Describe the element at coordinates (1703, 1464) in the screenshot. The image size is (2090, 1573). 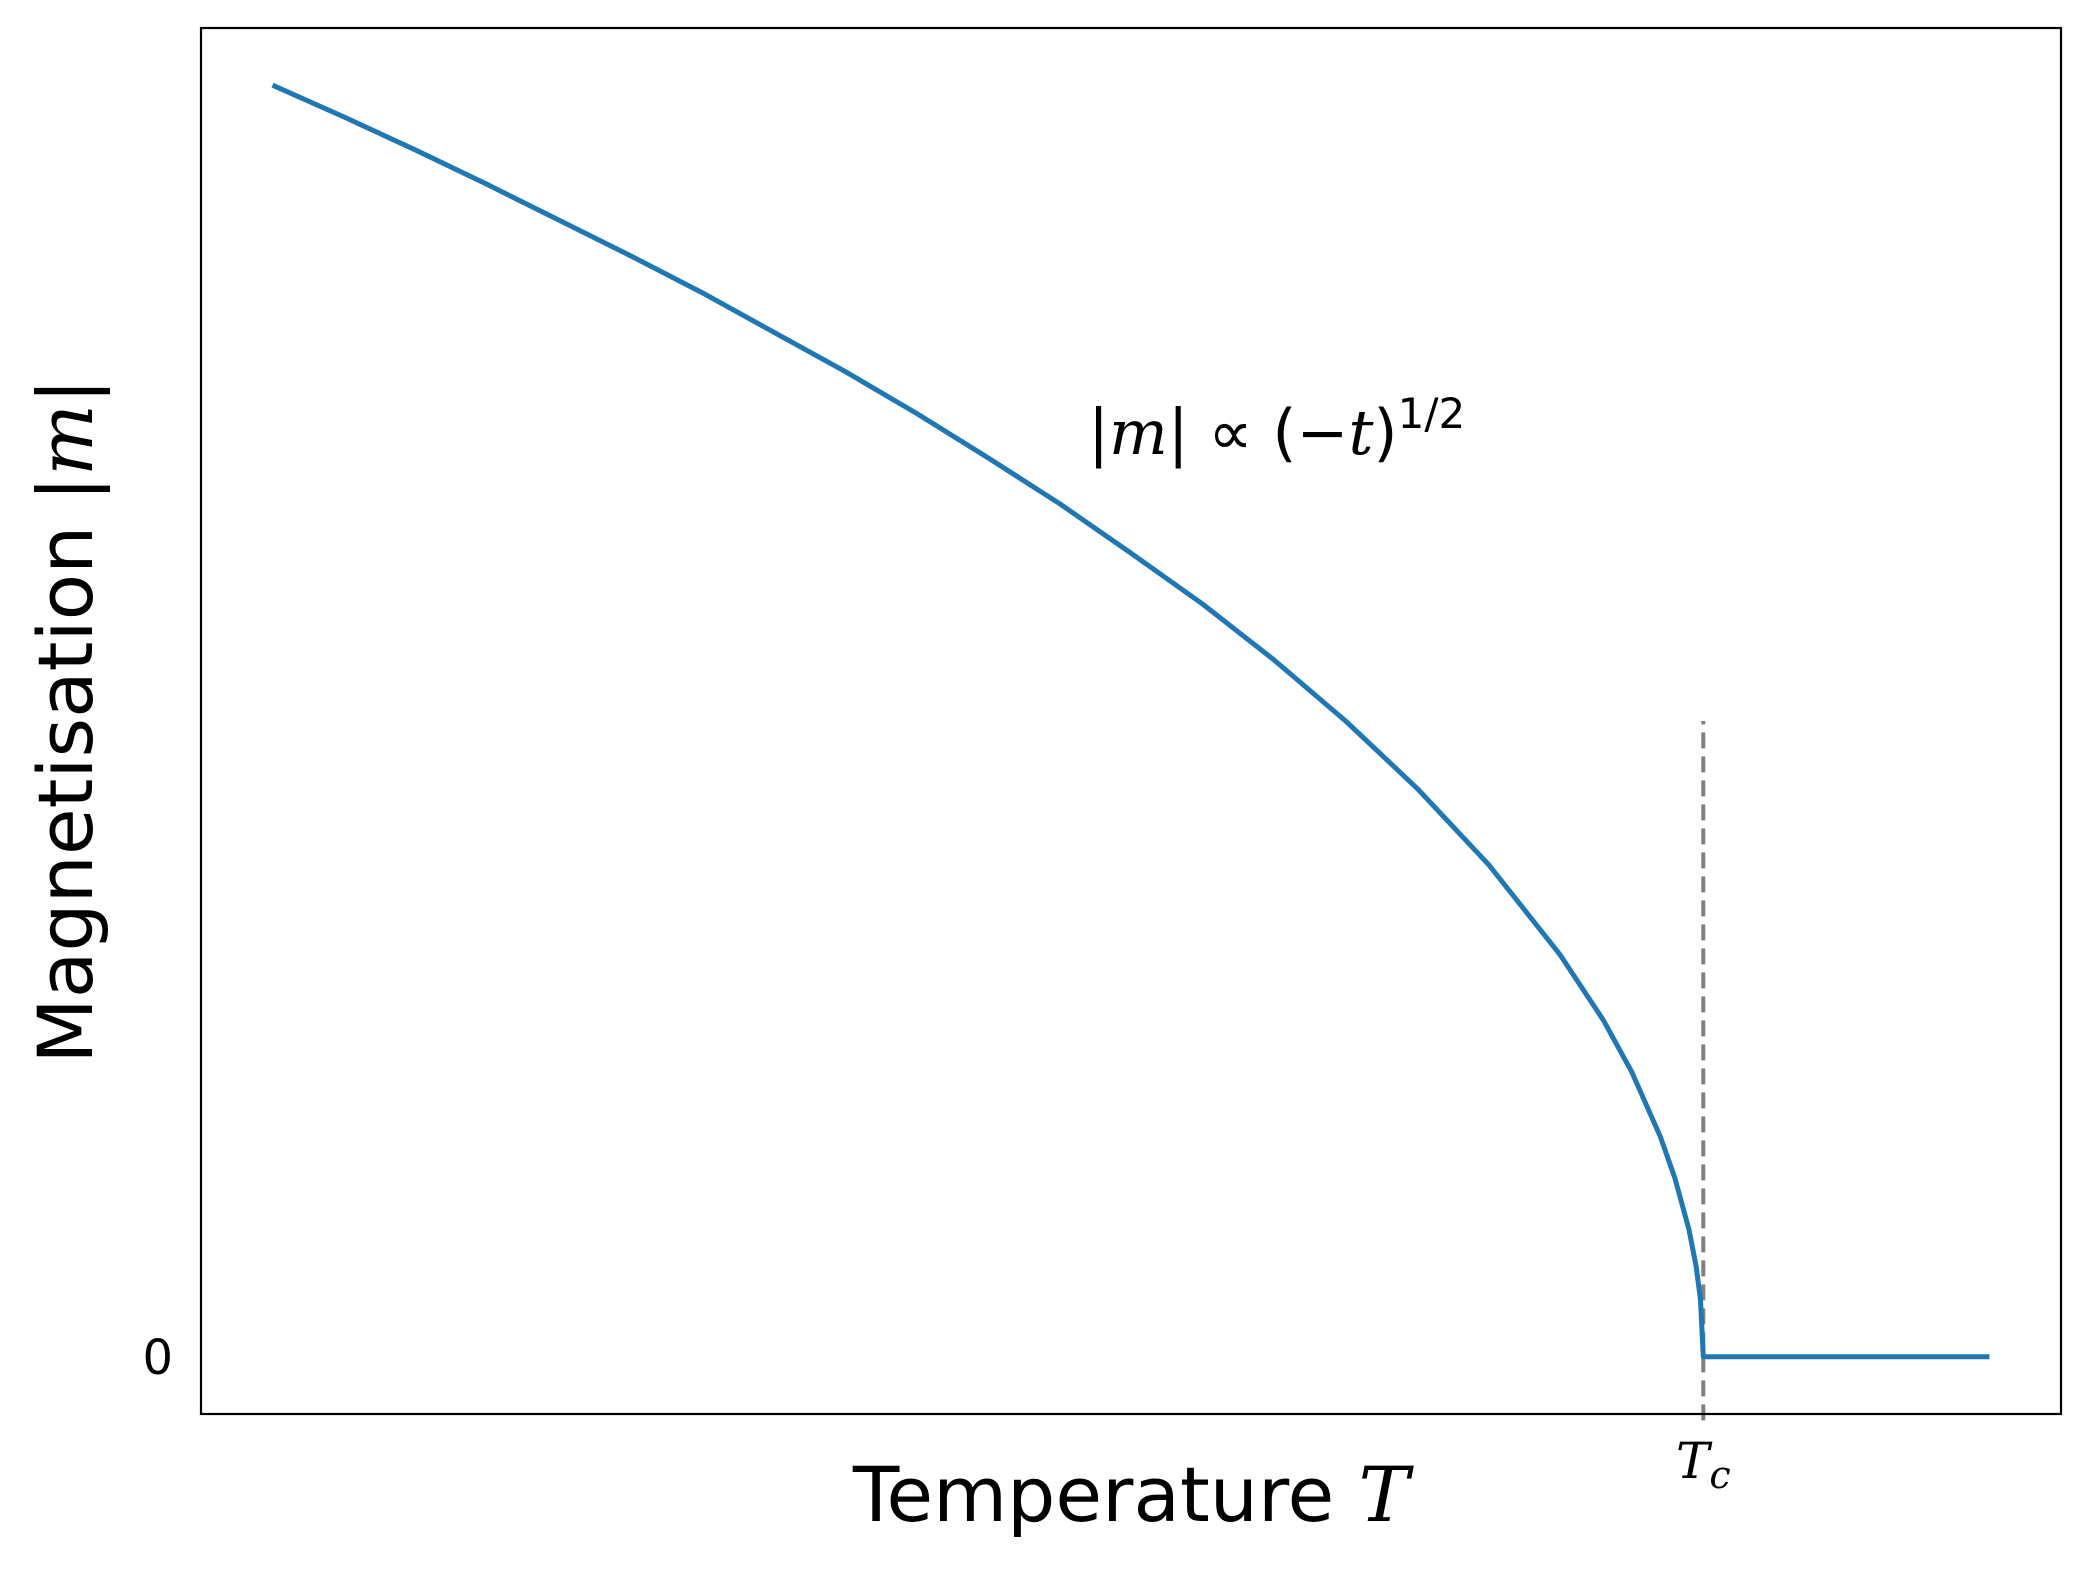
I see `x-tick-label: Tc` at that location.